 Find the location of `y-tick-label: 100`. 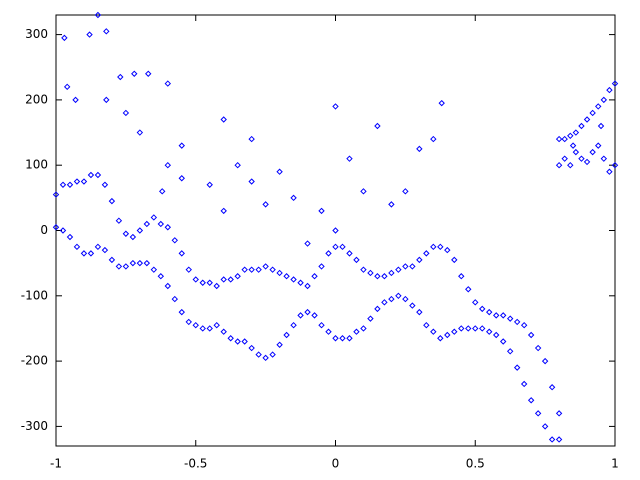

y-tick-label: 100 is located at coordinates (36, 165).